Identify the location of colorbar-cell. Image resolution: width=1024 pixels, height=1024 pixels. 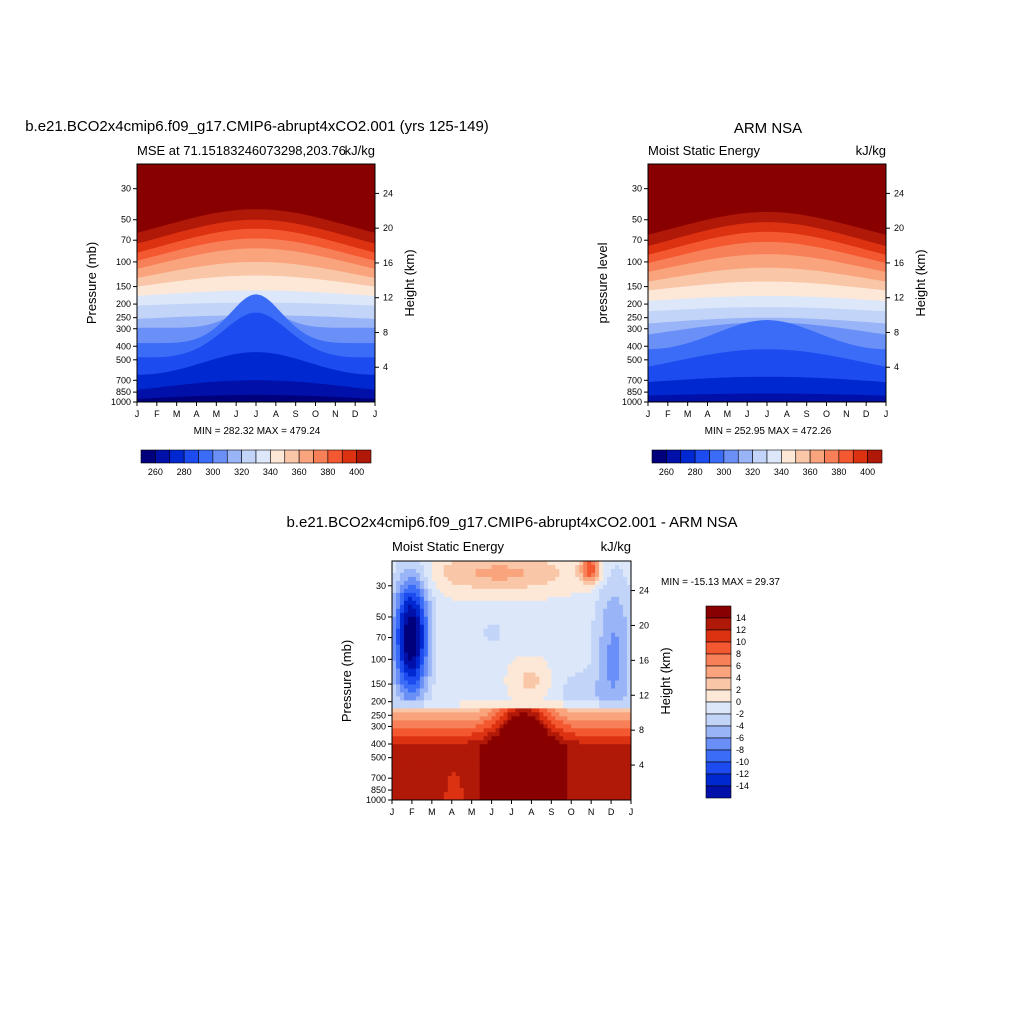
(335, 456).